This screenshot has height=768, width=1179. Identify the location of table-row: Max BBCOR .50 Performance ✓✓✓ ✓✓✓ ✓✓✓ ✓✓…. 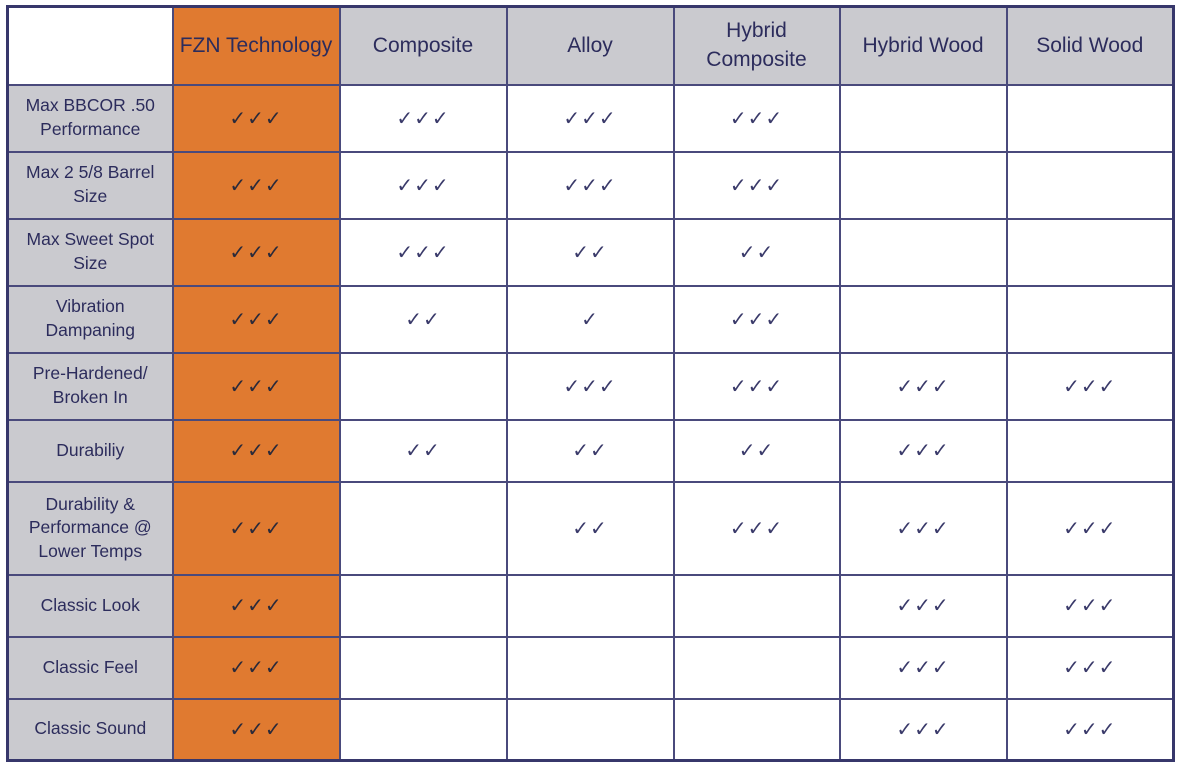
(590, 118).